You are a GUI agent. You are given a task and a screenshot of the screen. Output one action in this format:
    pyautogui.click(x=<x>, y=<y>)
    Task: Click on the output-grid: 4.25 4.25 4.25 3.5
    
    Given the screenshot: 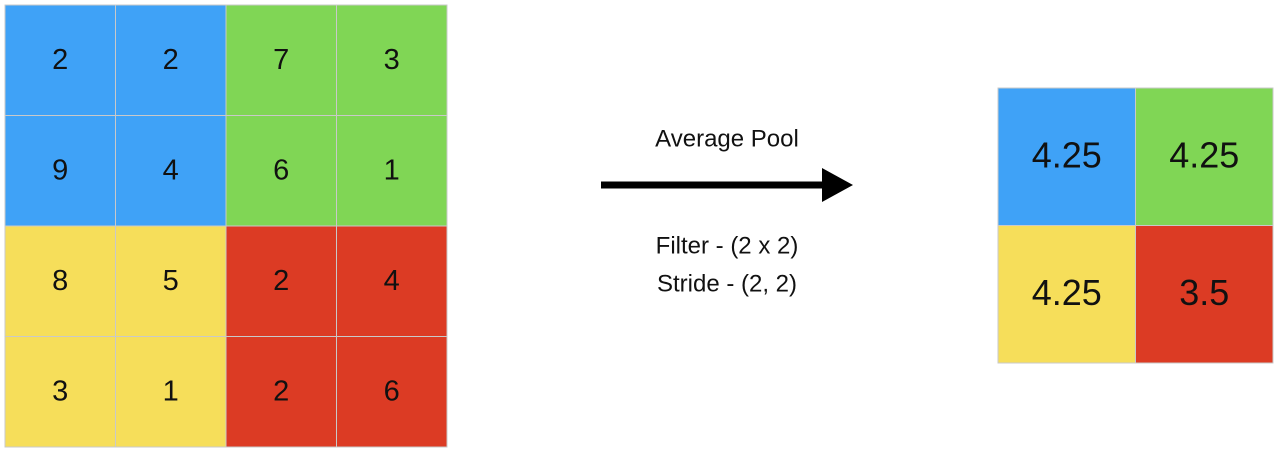 What is the action you would take?
    pyautogui.click(x=1135, y=225)
    